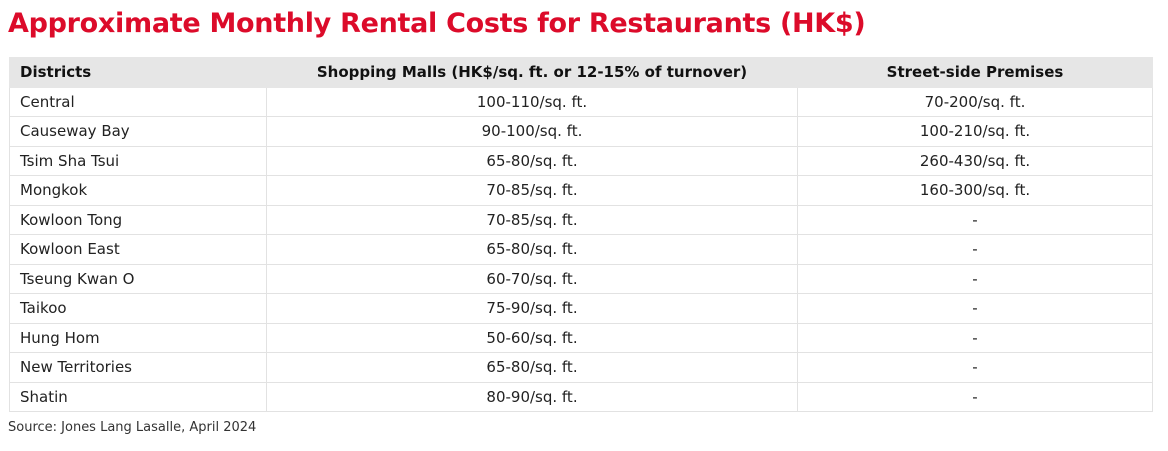  What do you see at coordinates (138, 219) in the screenshot?
I see `table-cell: Kowloon Tong` at bounding box center [138, 219].